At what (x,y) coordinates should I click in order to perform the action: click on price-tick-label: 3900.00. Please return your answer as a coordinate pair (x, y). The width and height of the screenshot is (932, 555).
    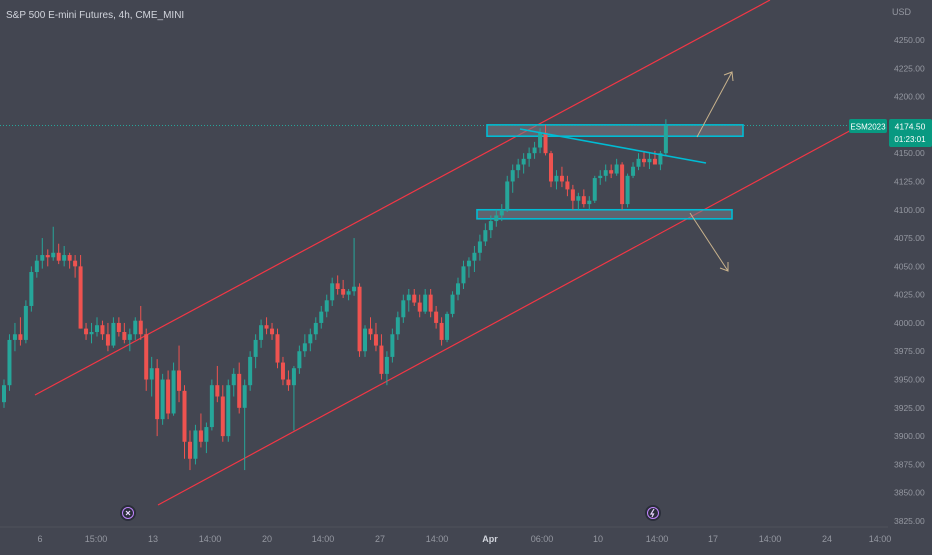
    Looking at the image, I should click on (909, 436).